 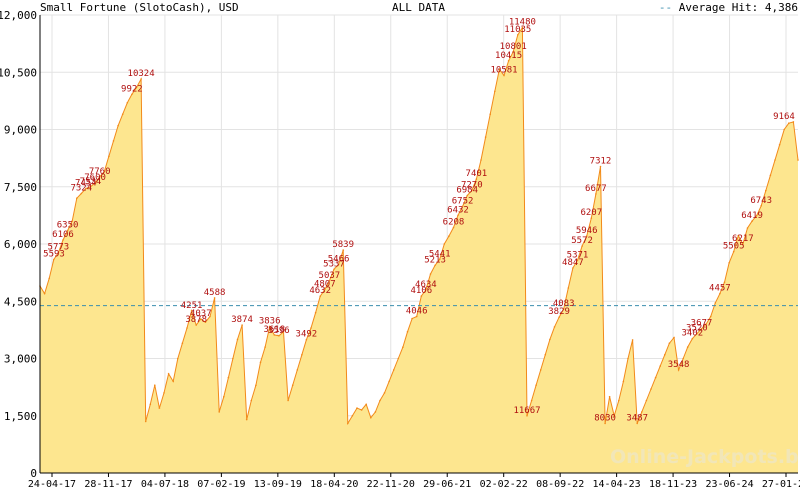 I want to click on x-tick-label: 07-02-19, so click(x=221, y=484).